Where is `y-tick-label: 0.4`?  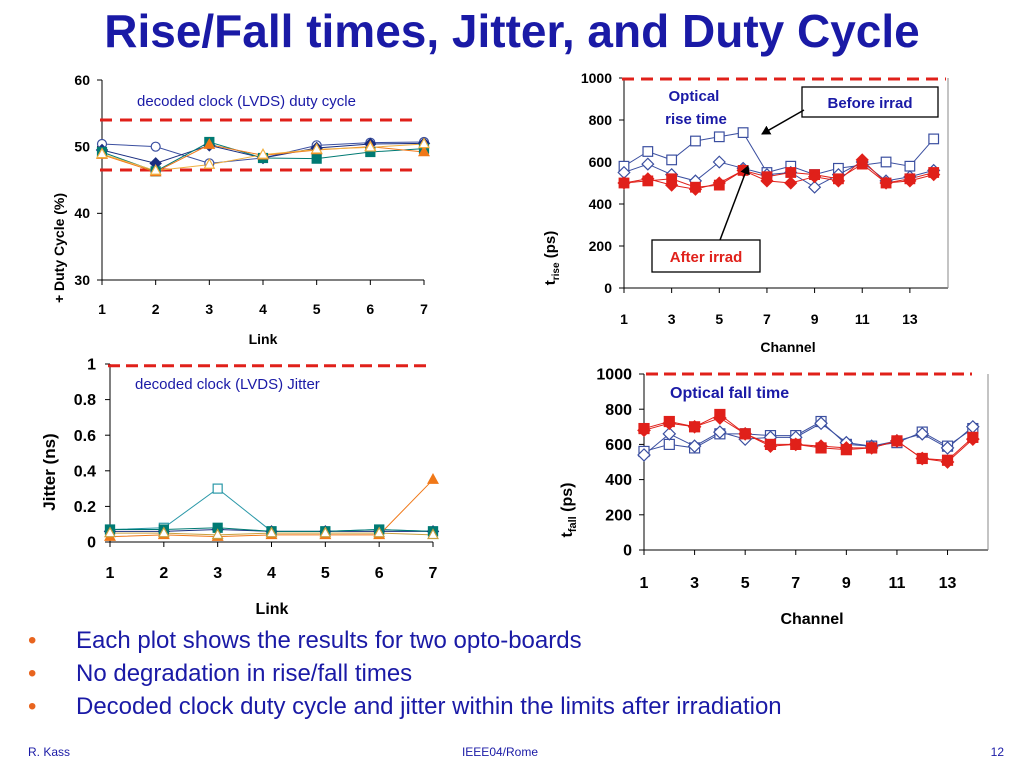 y-tick-label: 0.4 is located at coordinates (85, 471).